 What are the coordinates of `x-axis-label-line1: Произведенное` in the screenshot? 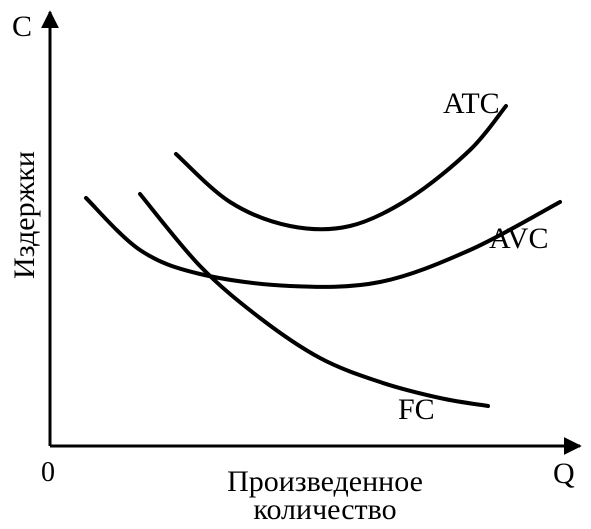 It's located at (325, 481).